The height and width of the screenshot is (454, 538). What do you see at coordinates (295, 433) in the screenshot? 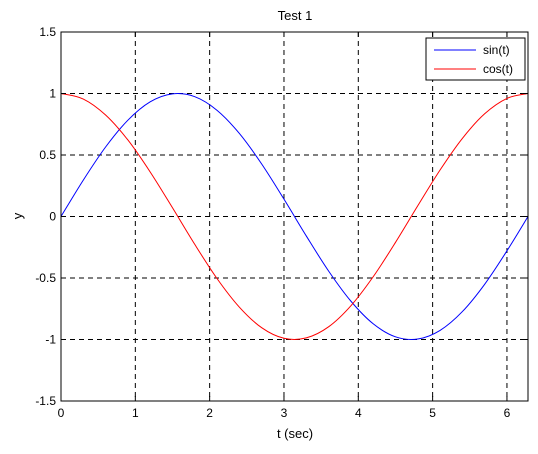
I see `x-axis-title: t (sec)` at bounding box center [295, 433].